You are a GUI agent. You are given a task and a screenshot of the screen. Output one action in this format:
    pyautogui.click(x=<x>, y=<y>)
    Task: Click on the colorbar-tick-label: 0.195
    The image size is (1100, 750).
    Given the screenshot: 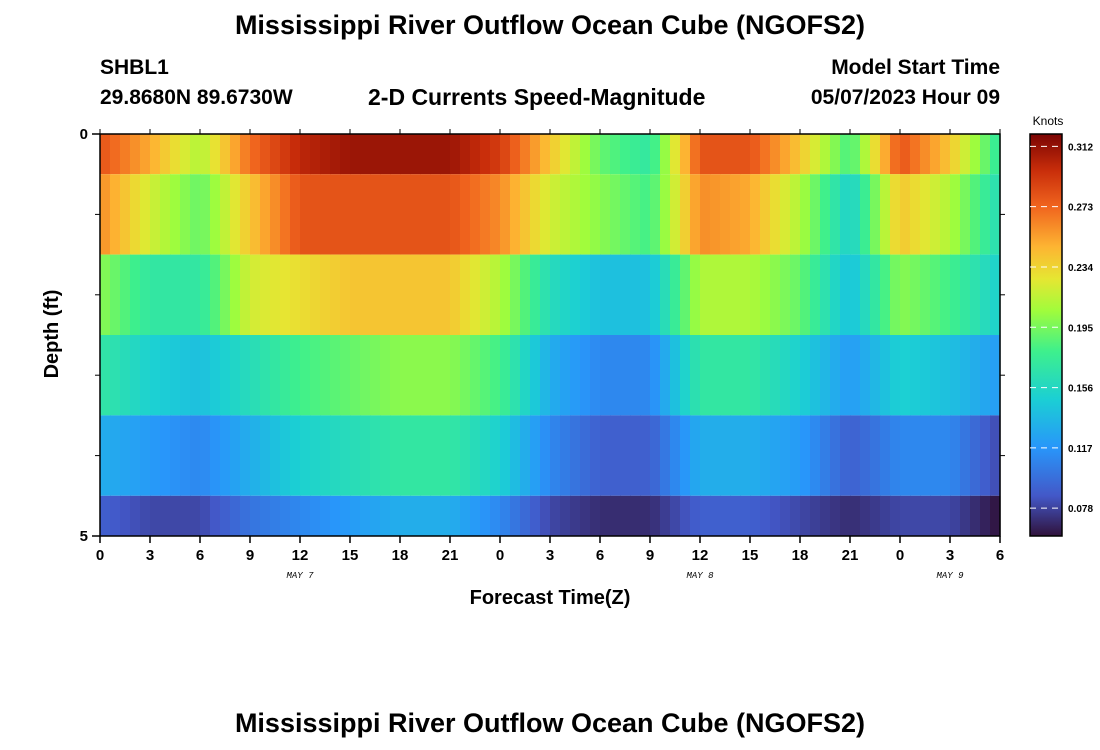 What is the action you would take?
    pyautogui.click(x=1080, y=328)
    